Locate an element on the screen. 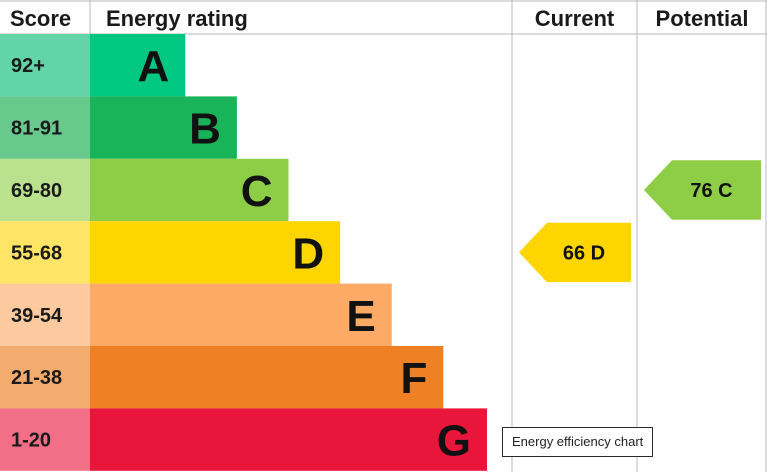 The height and width of the screenshot is (472, 767). band-letter-f: F is located at coordinates (413, 378).